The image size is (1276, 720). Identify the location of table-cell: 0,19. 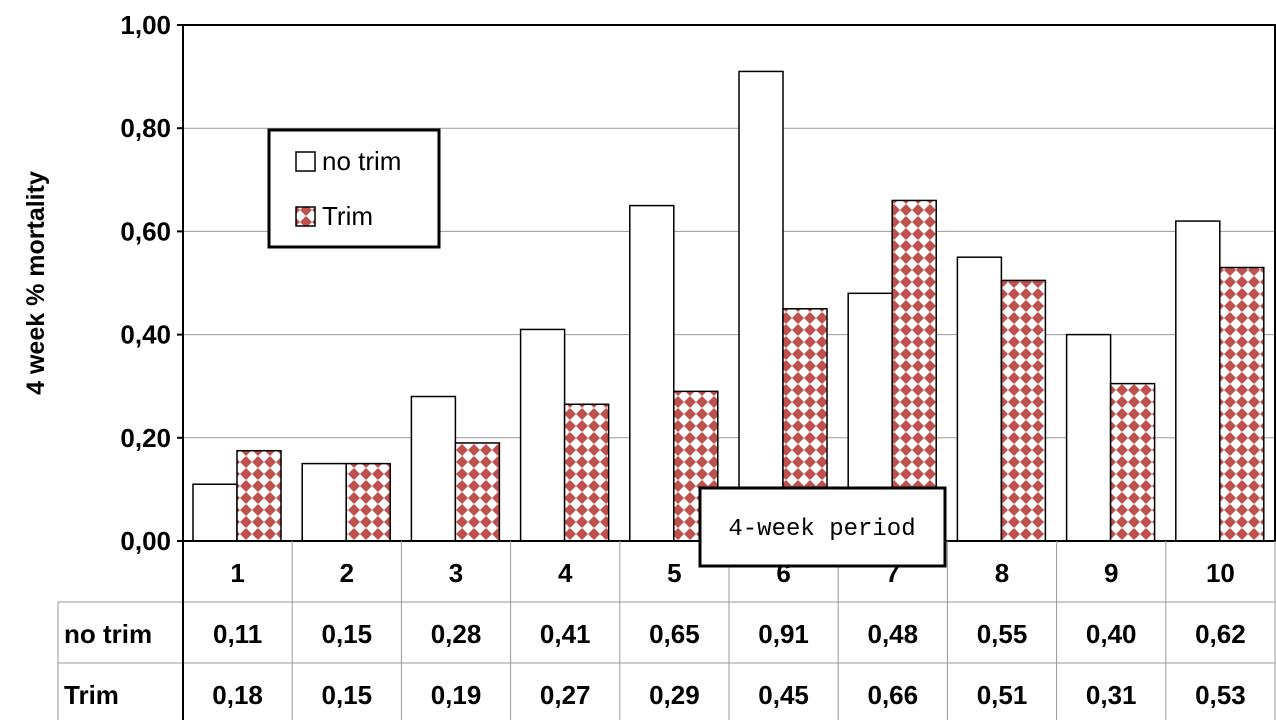
(456, 695).